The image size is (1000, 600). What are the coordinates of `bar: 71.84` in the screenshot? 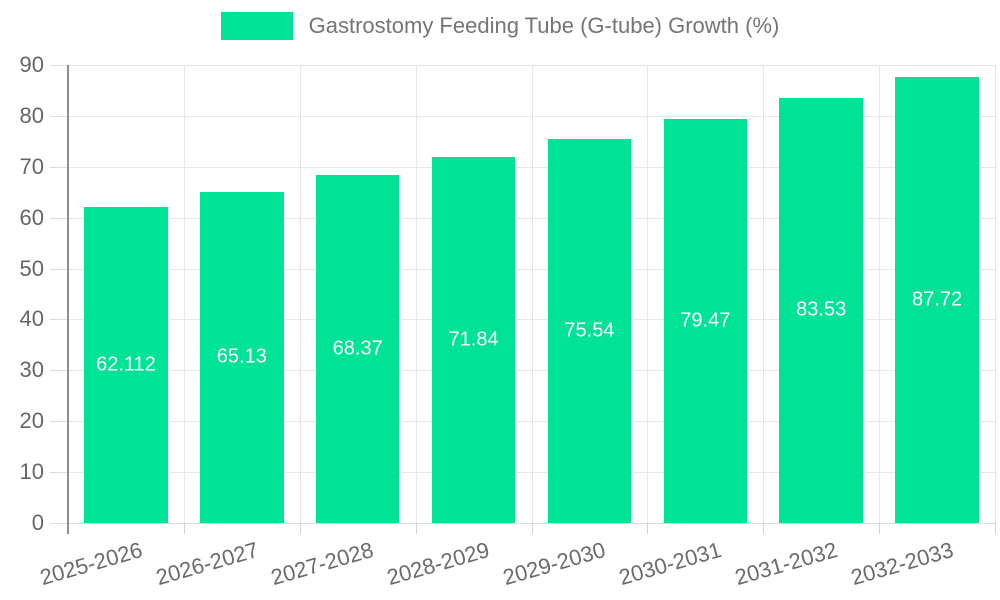 It's located at (473, 340).